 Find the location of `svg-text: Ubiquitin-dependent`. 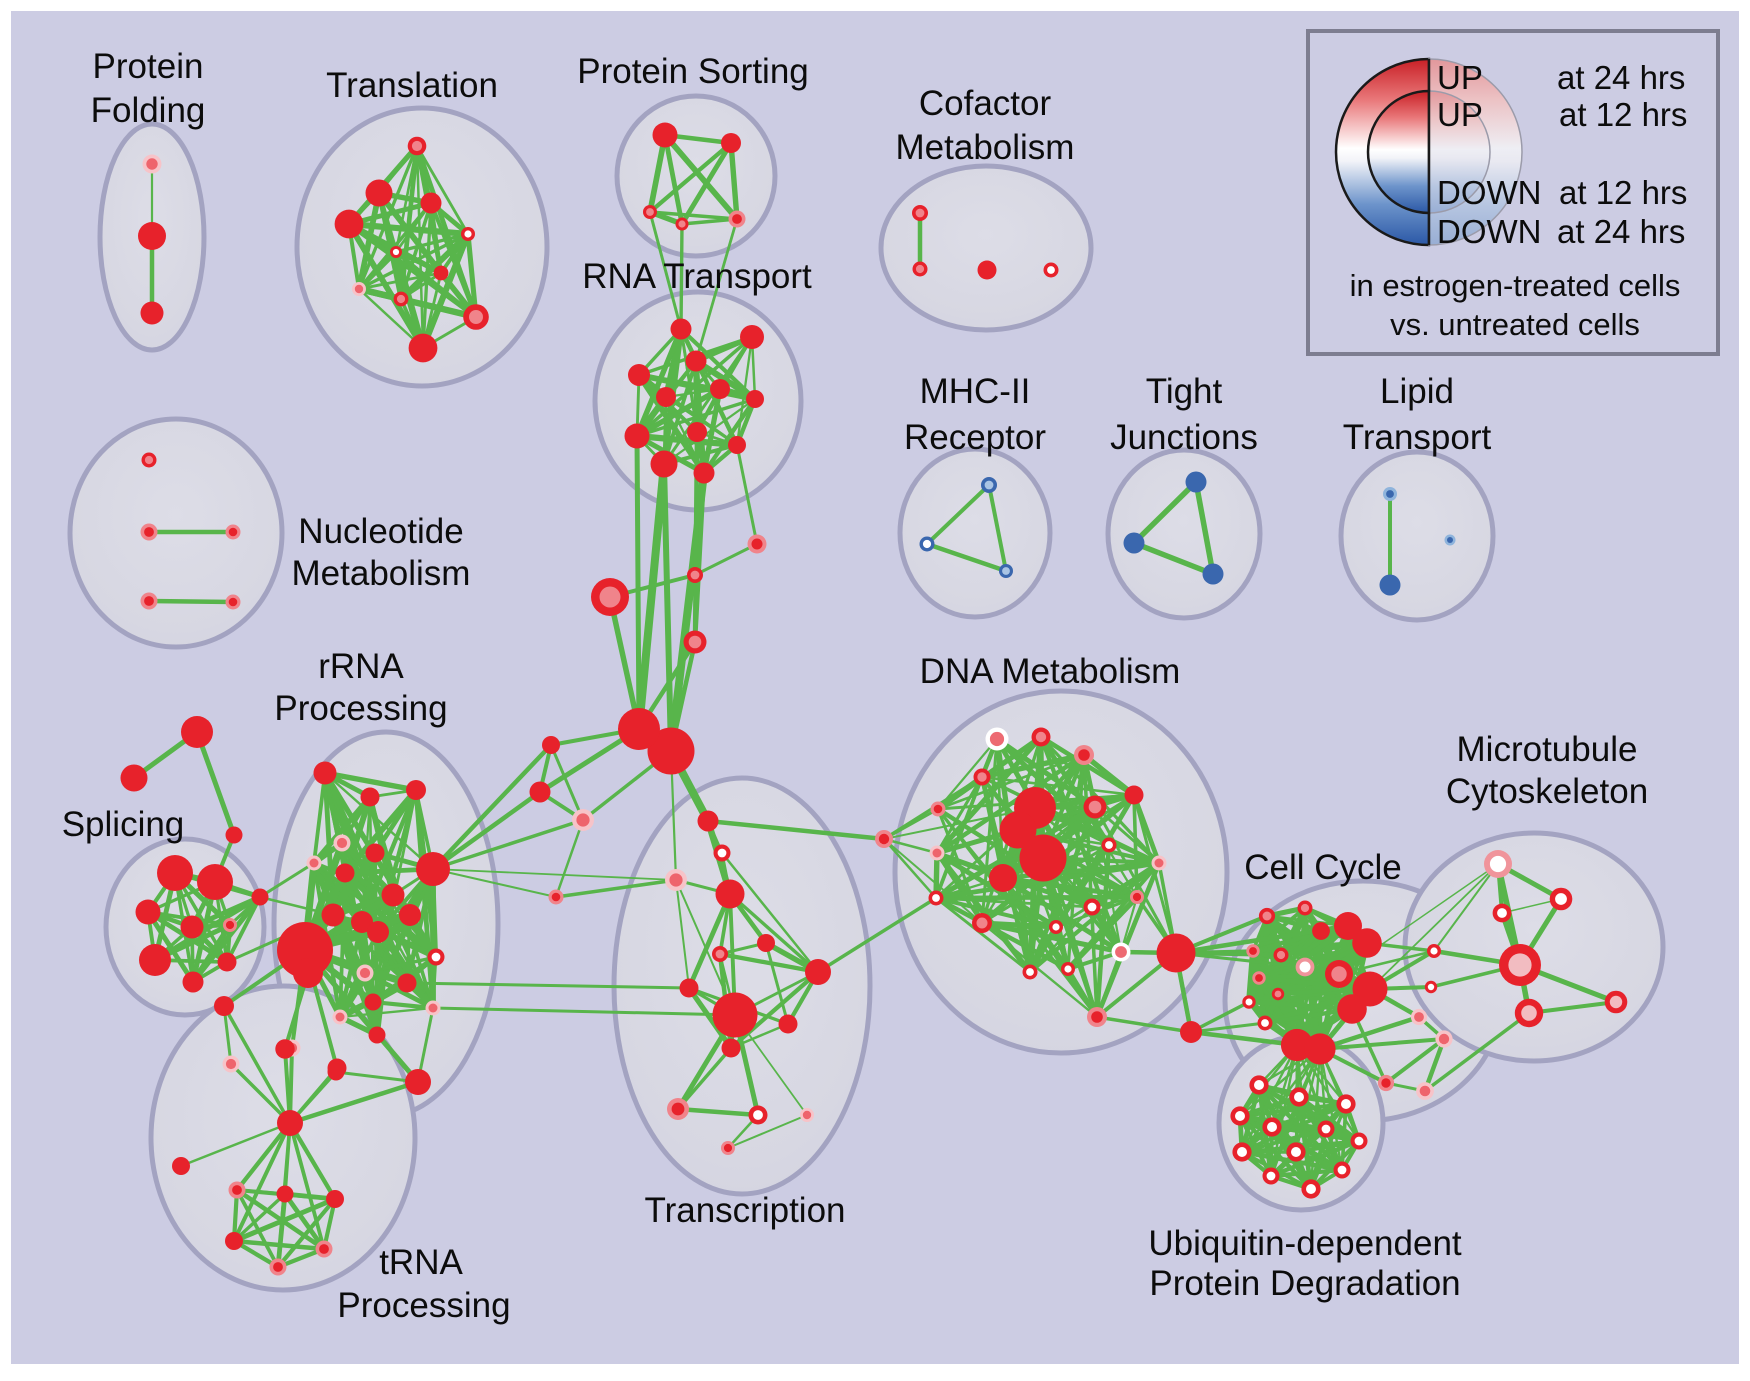

svg-text: Ubiquitin-dependent is located at coordinates (1305, 1243).